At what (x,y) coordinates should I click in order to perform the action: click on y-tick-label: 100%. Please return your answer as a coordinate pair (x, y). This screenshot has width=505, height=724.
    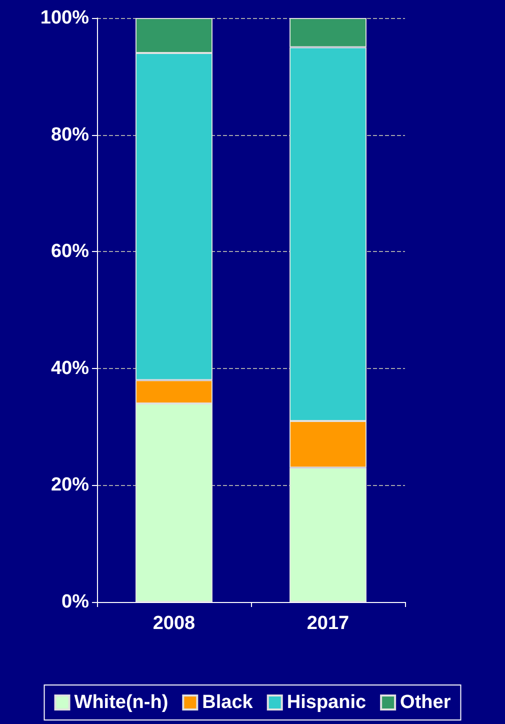
    Looking at the image, I should click on (65, 18).